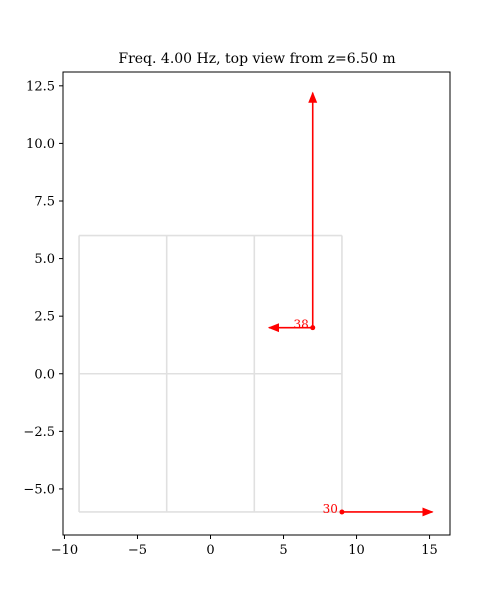 The image size is (500, 600). Describe the element at coordinates (39, 432) in the screenshot. I see `y-tick-label: −2.5` at that location.